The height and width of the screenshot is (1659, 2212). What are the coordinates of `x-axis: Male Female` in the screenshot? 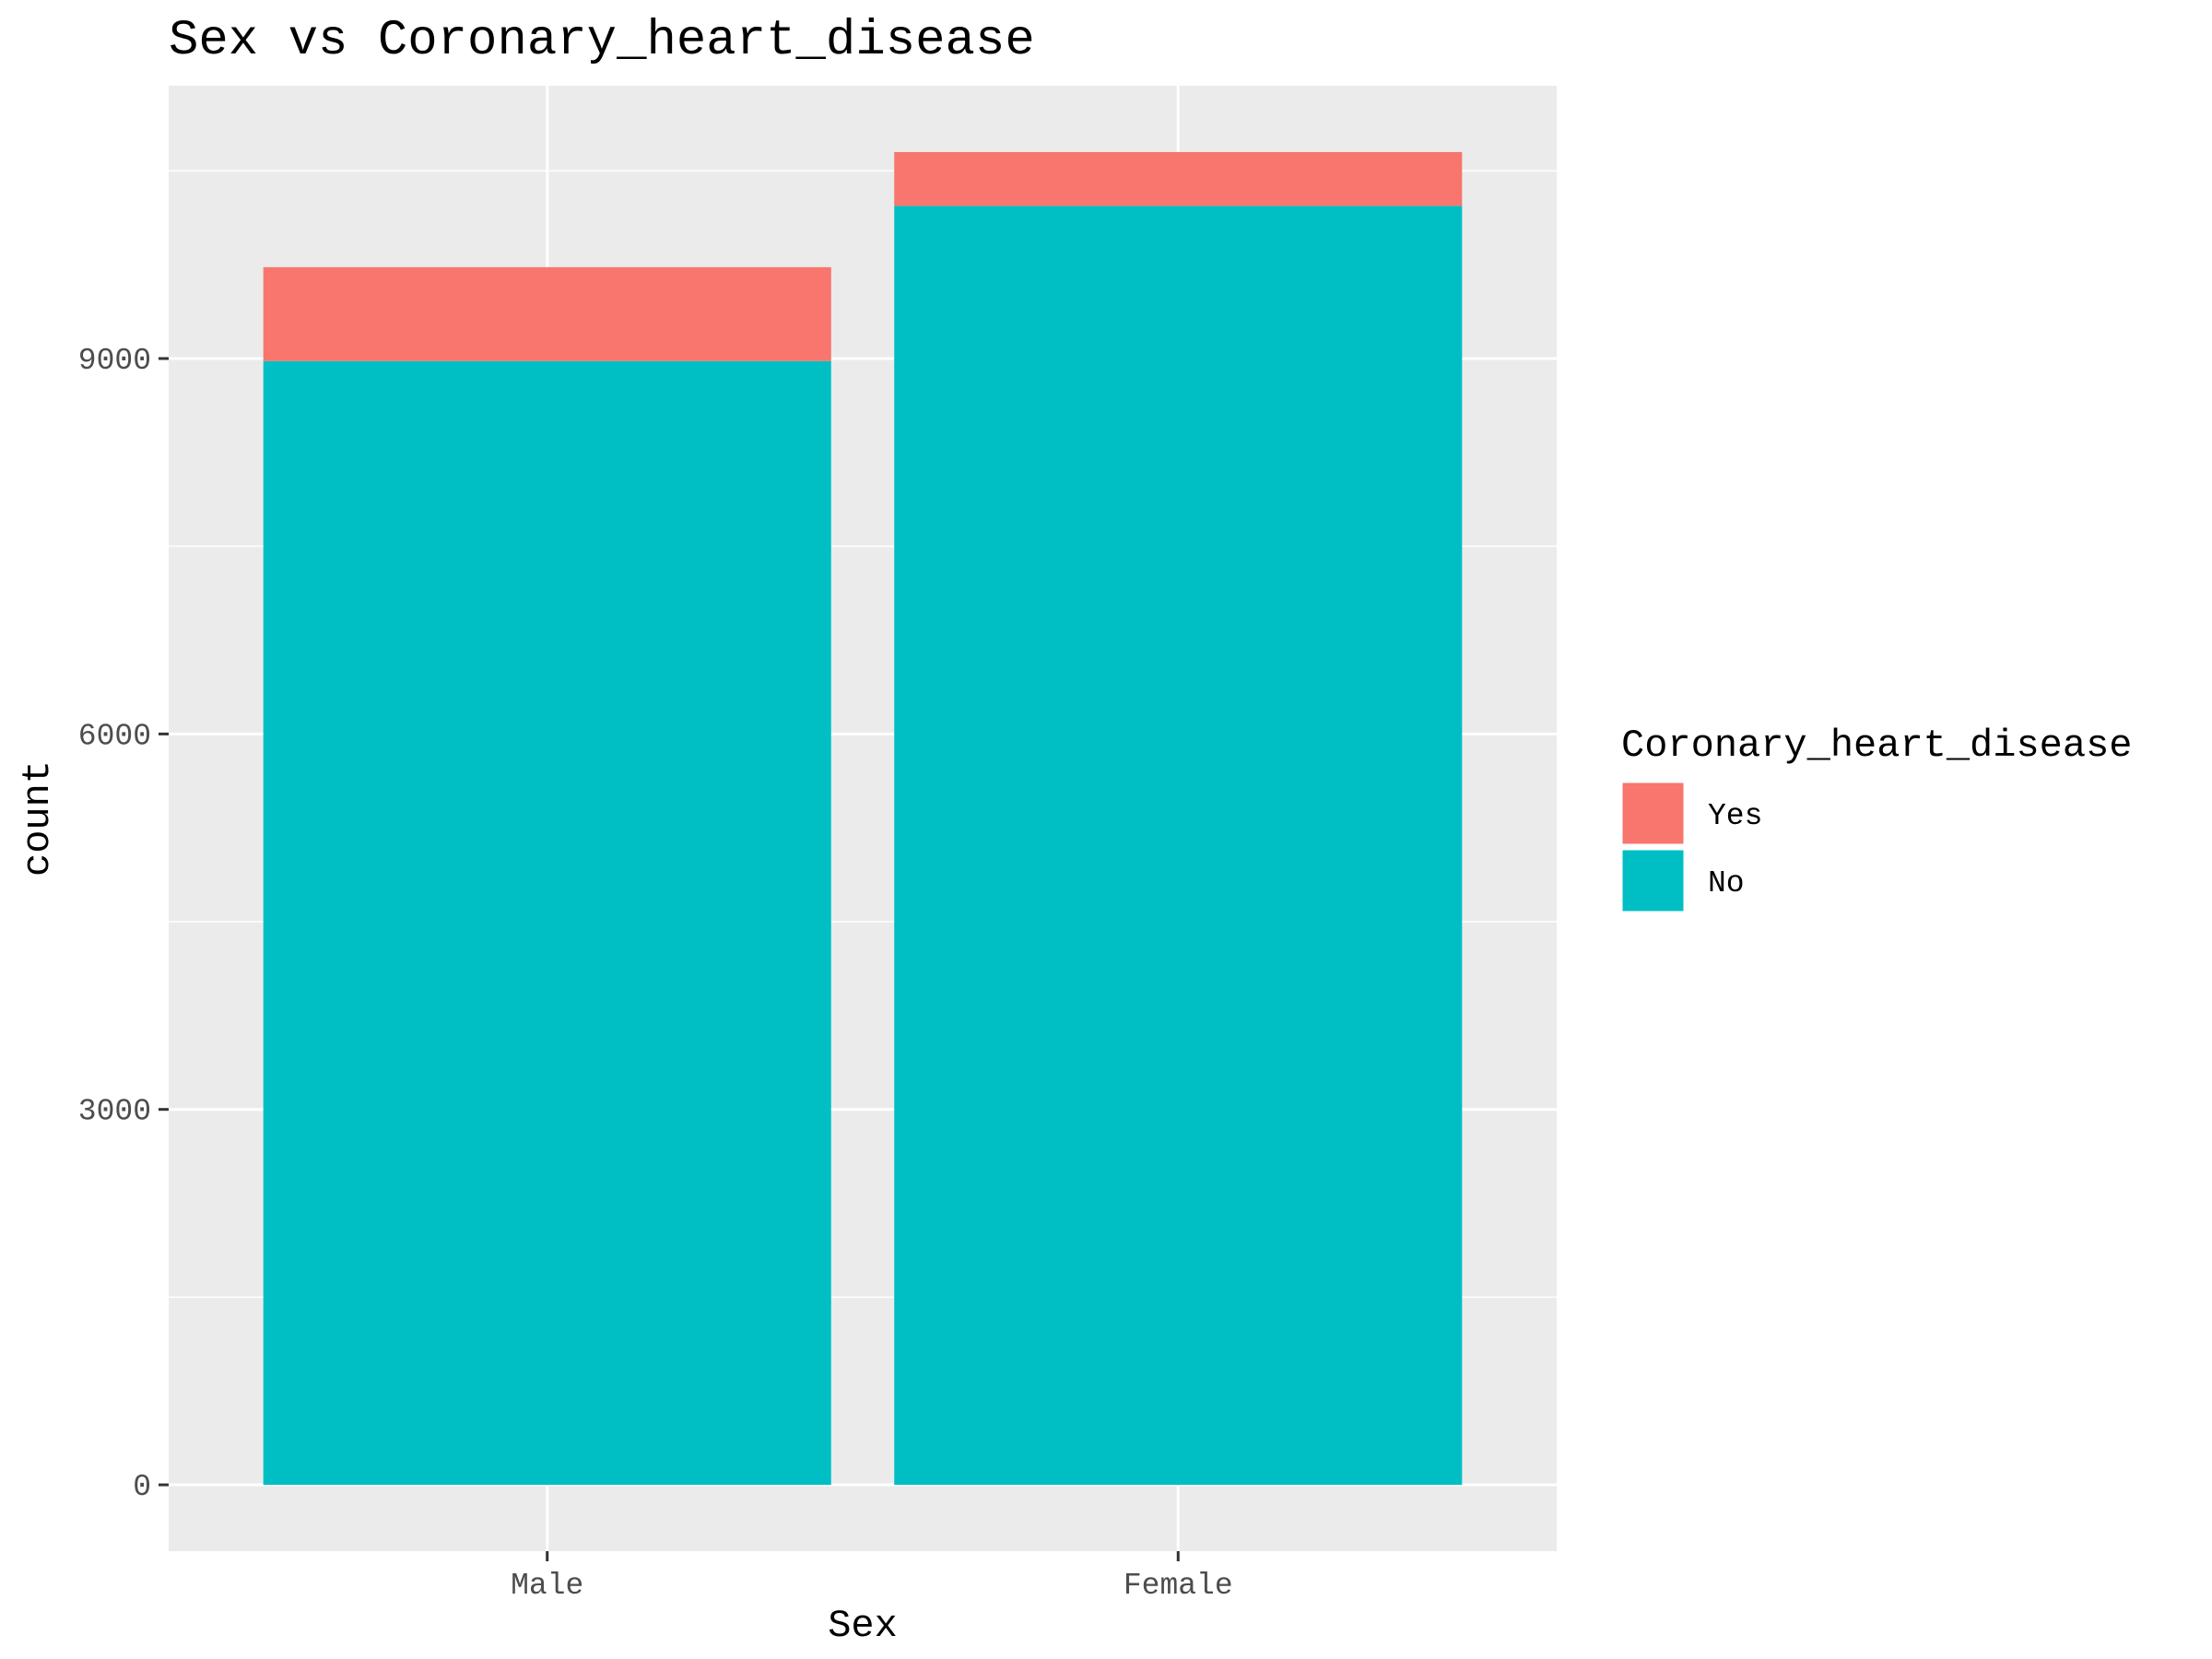 It's located at (872, 1577).